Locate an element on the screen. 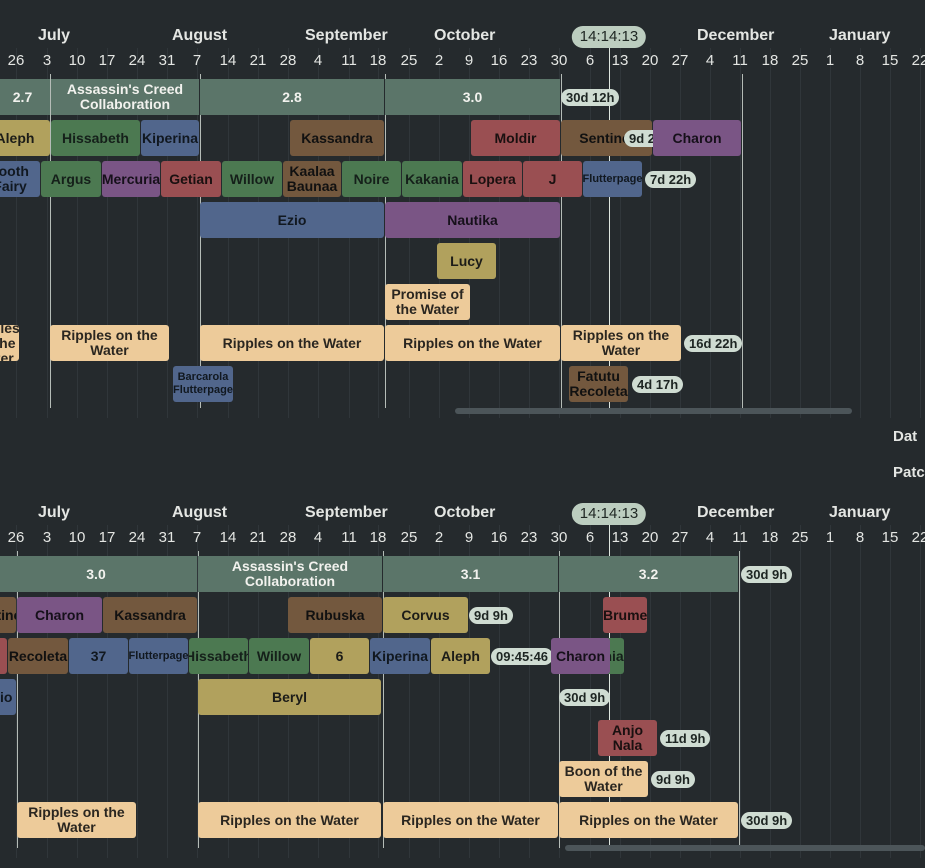 This screenshot has height=868, width=925. current-time-badge: 14:14:13 is located at coordinates (609, 514).